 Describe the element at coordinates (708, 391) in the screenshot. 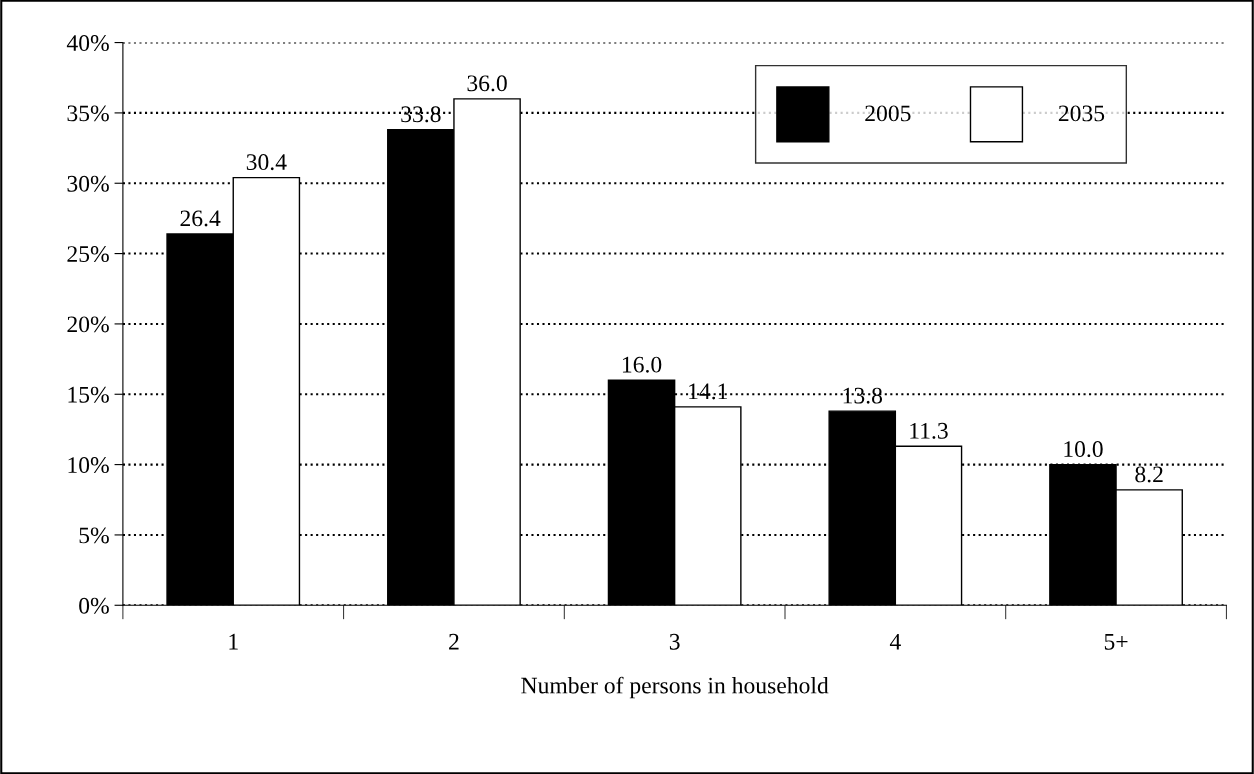

I see `data-label: 14.1` at that location.